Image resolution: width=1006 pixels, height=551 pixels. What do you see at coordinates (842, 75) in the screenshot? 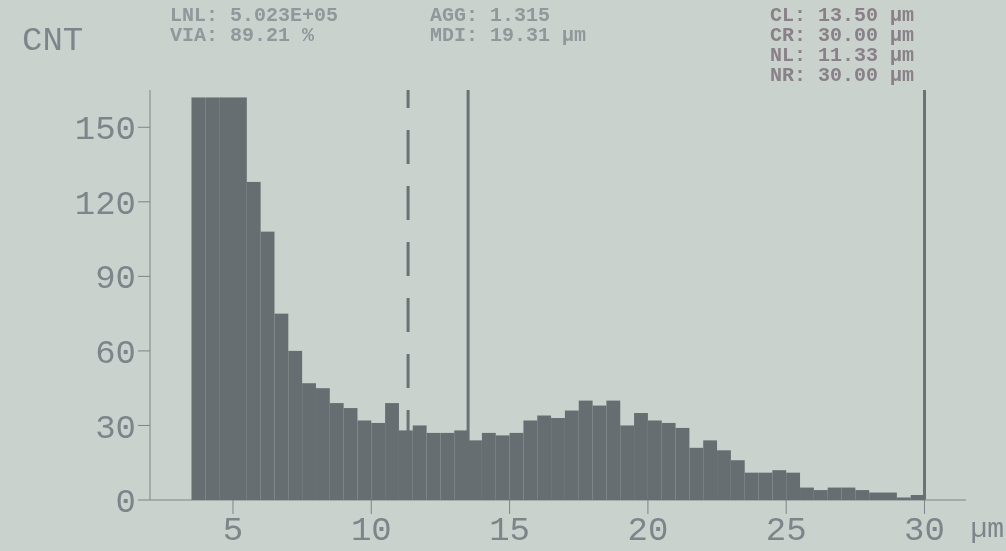
I see `text: NR: 30.00 µm` at bounding box center [842, 75].